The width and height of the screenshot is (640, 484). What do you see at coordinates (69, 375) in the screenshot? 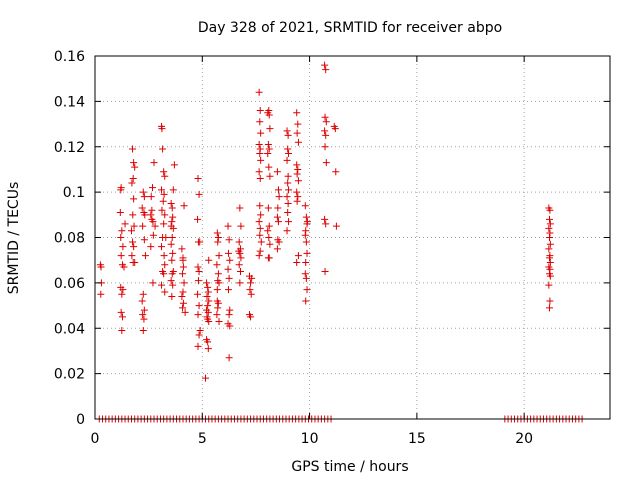
I see `y-tick-label: 0.02` at bounding box center [69, 375].